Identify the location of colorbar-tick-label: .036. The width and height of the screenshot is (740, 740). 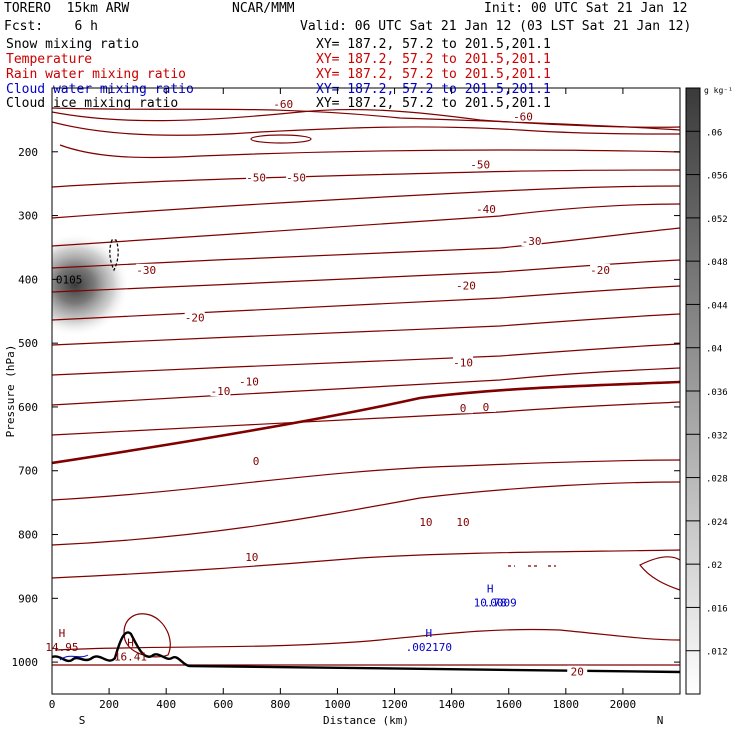
(717, 393).